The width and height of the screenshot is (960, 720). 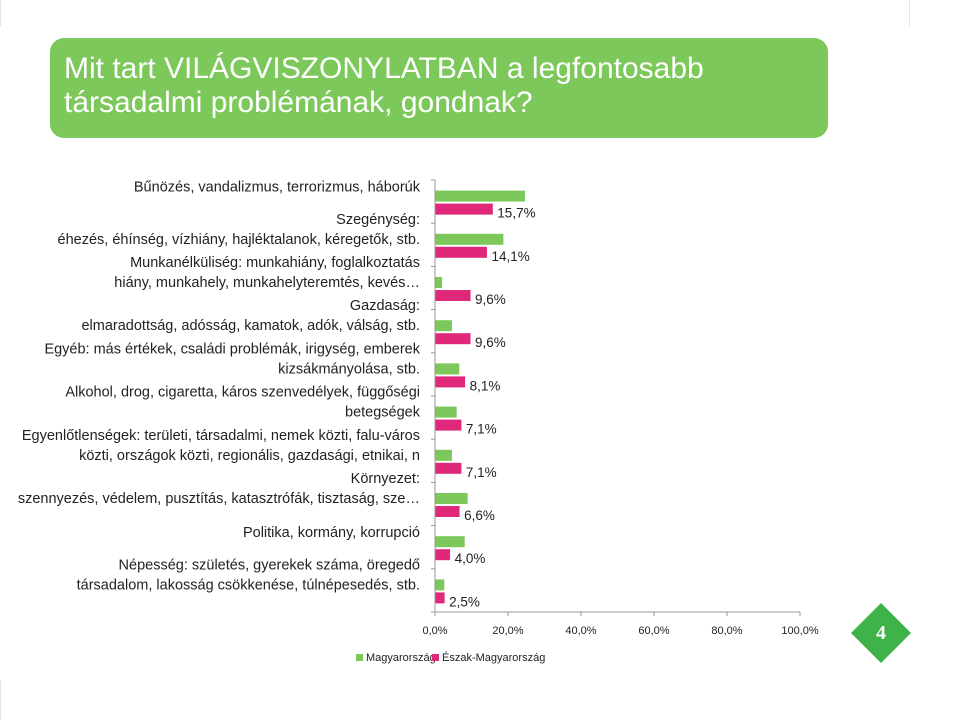 What do you see at coordinates (435, 657) in the screenshot?
I see `legend-swatch-eszak-magyarorszag` at bounding box center [435, 657].